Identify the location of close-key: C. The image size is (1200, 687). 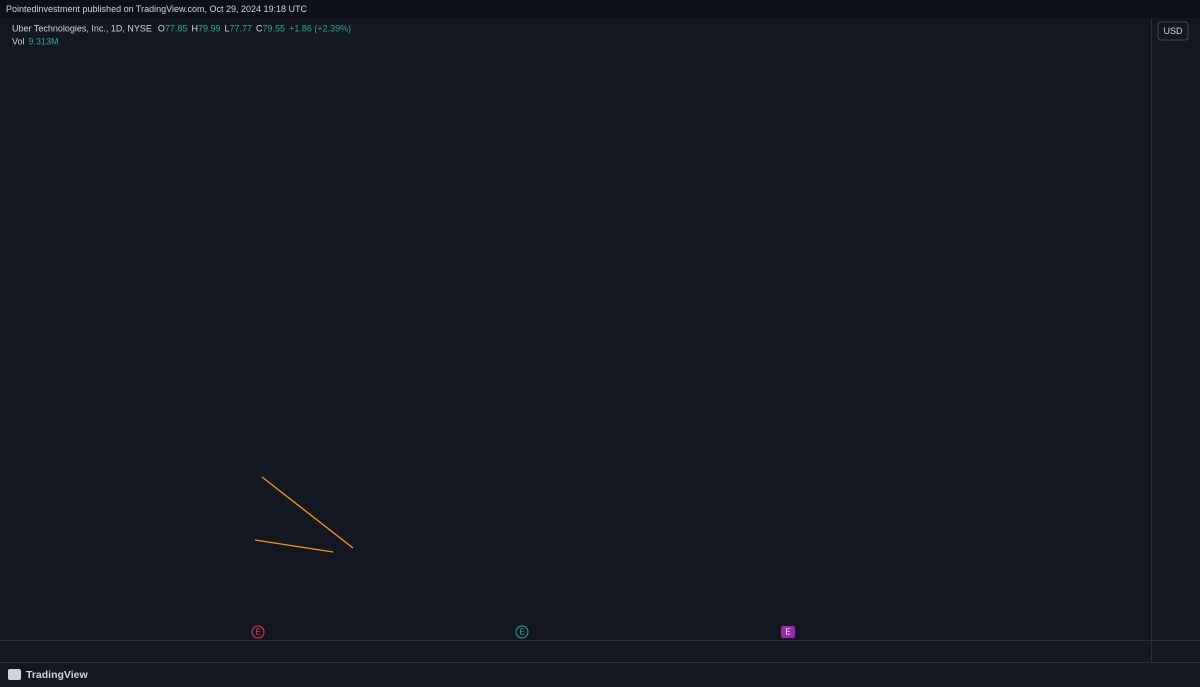
(259, 29).